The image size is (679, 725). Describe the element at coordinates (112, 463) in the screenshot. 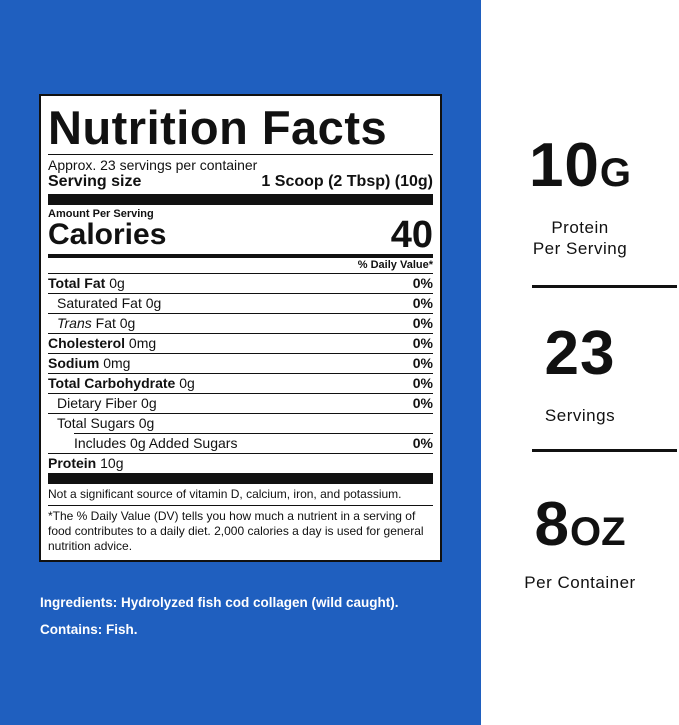

I see `nutrient-amount: 10g` at that location.